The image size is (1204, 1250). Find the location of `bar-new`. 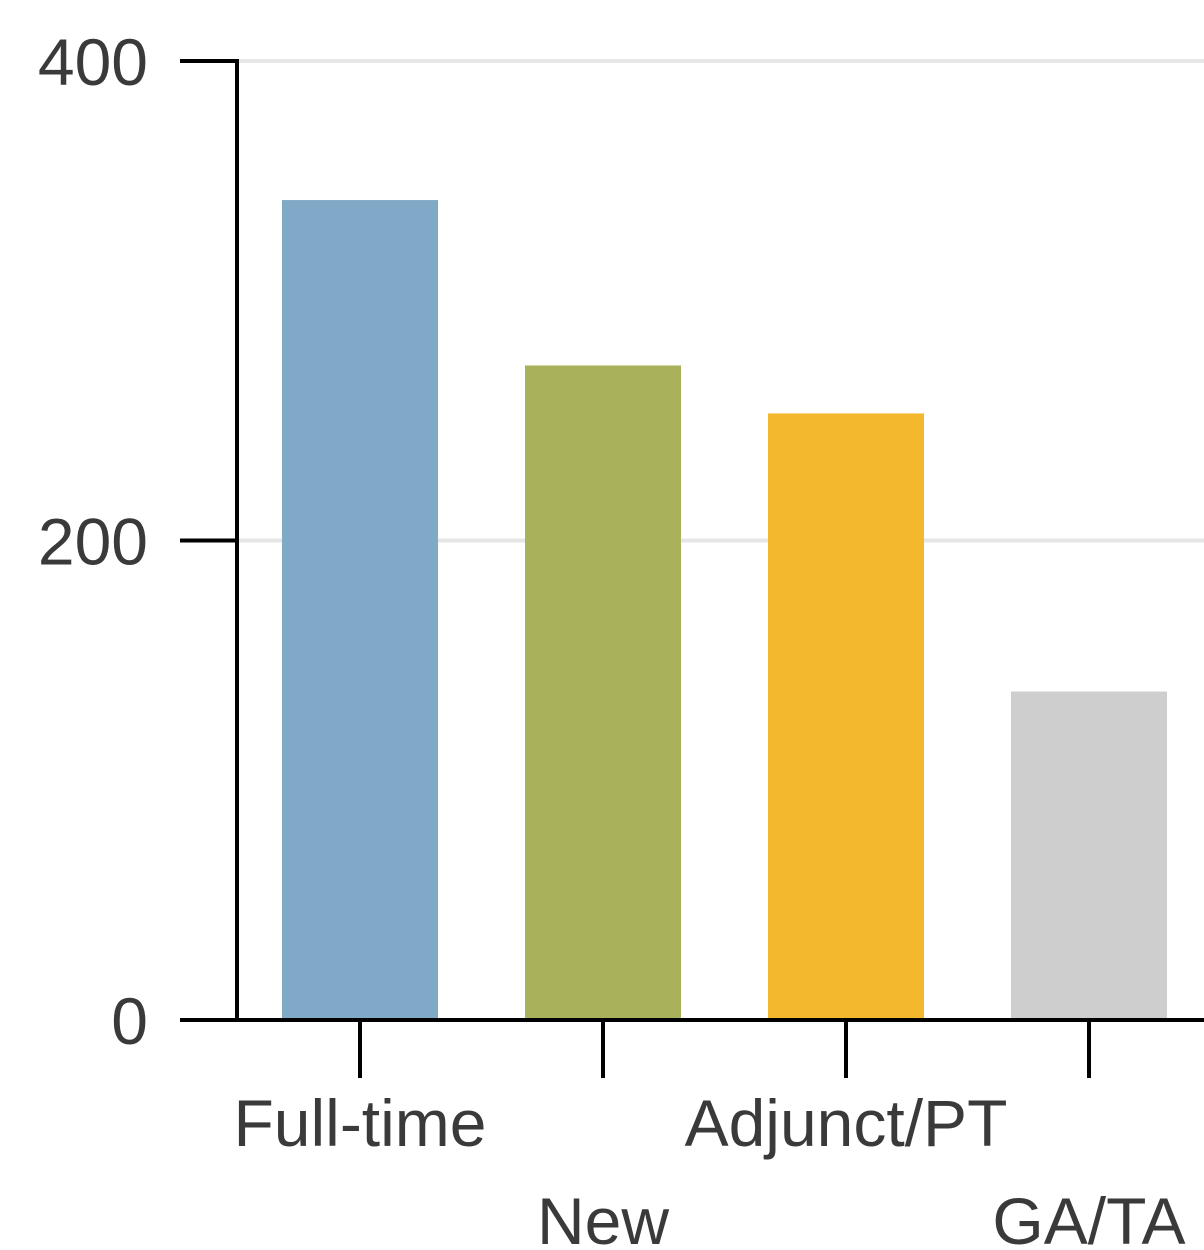

bar-new is located at coordinates (603, 692).